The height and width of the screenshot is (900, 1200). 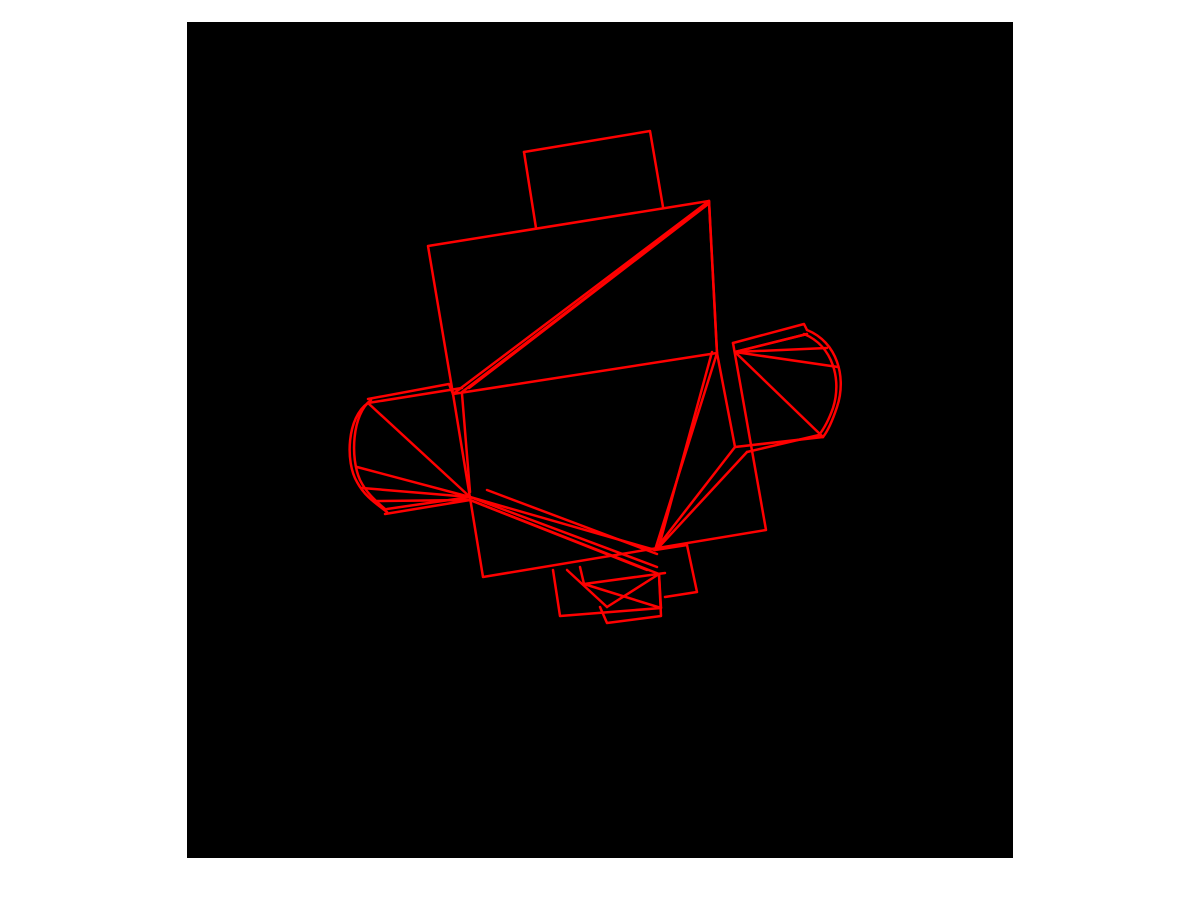 I want to click on right-cap-top-band, so click(x=770, y=333).